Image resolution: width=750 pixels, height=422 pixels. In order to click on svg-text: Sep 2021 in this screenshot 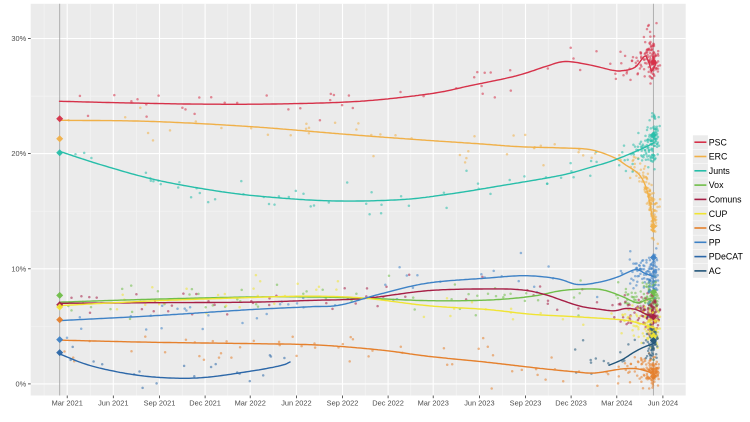, I will do `click(160, 403)`.